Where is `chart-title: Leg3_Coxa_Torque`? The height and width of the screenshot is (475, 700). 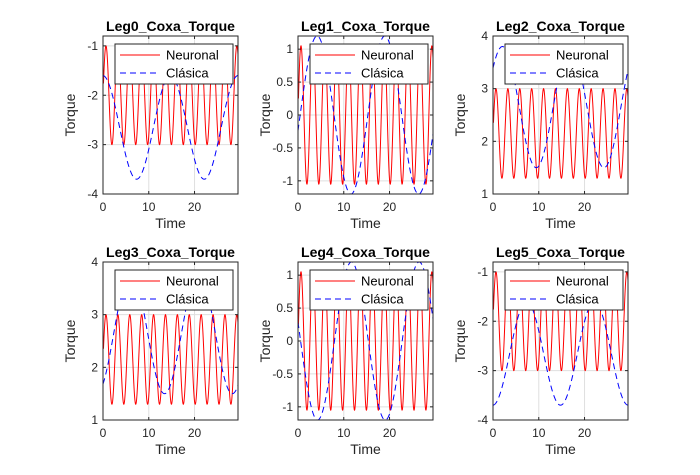
chart-title: Leg3_Coxa_Torque is located at coordinates (170, 252).